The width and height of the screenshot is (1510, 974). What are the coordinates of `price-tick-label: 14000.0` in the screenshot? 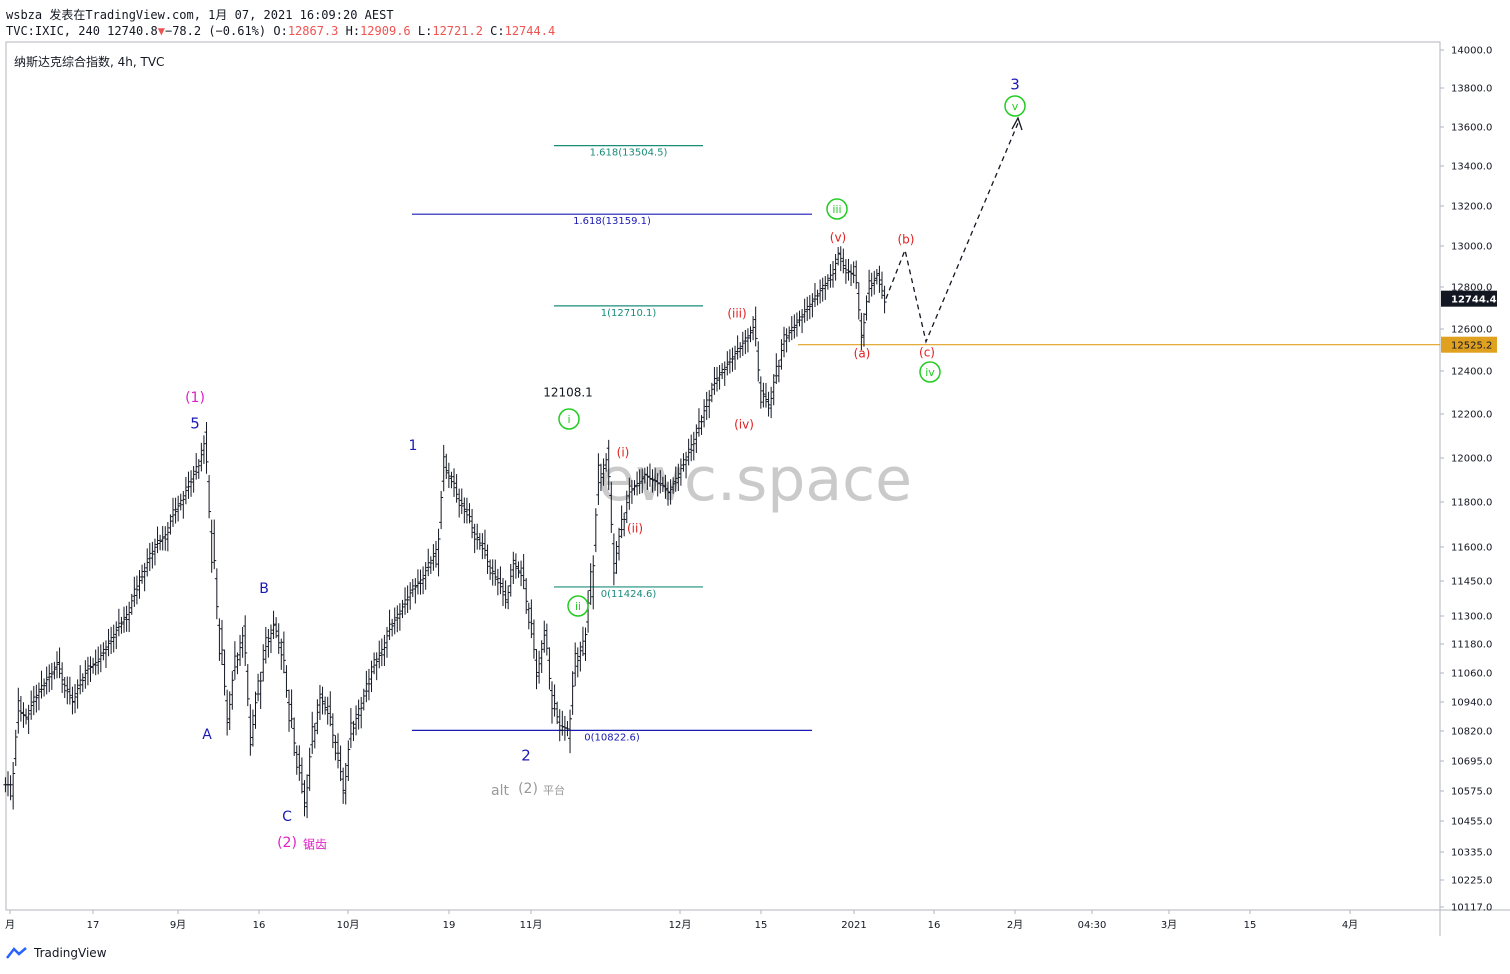 It's located at (1471, 51).